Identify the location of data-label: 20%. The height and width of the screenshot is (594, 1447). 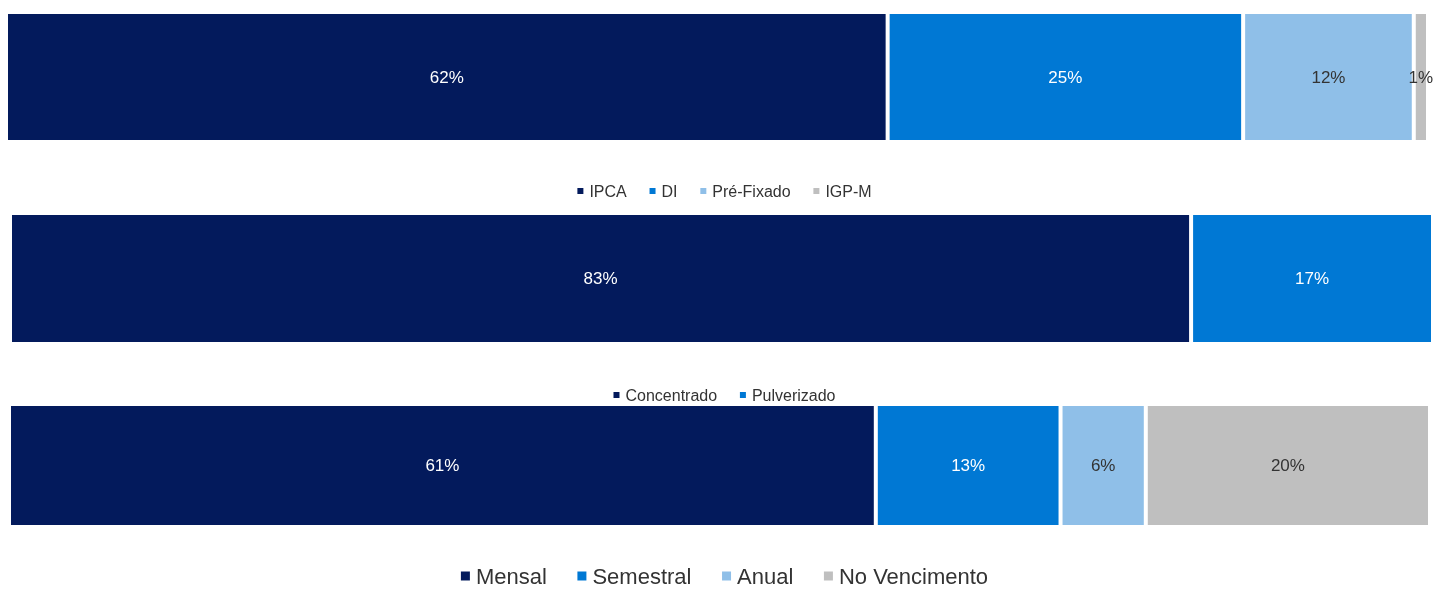
(1287, 465).